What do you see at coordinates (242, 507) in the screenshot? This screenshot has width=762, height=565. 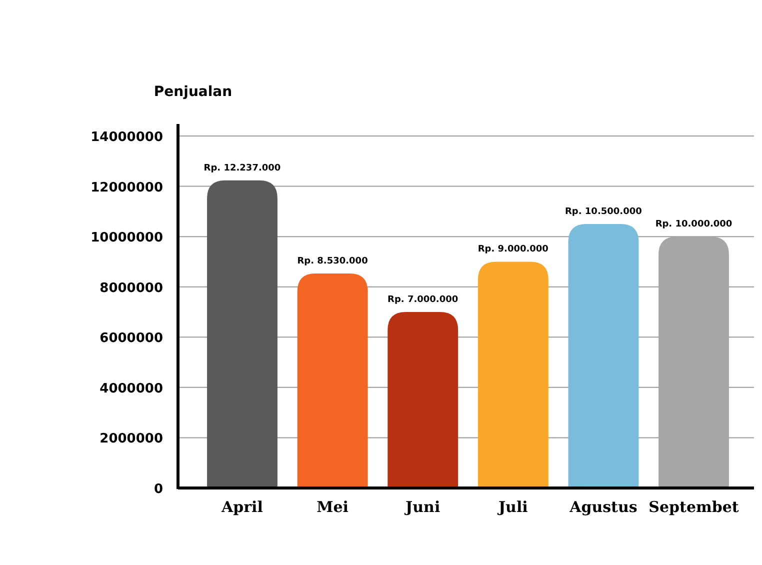 I see `x-tick-label: April` at bounding box center [242, 507].